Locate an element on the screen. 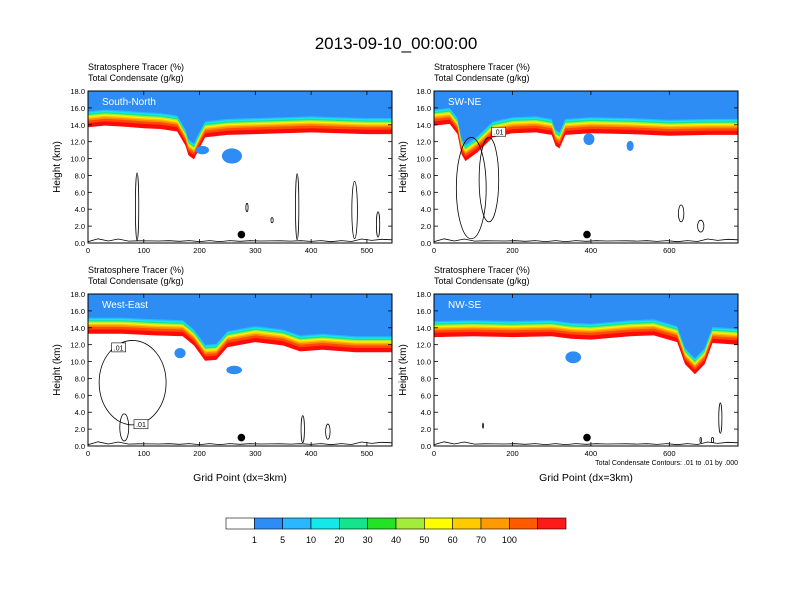 The height and width of the screenshot is (612, 792). colorbar-label: 10 is located at coordinates (311, 540).